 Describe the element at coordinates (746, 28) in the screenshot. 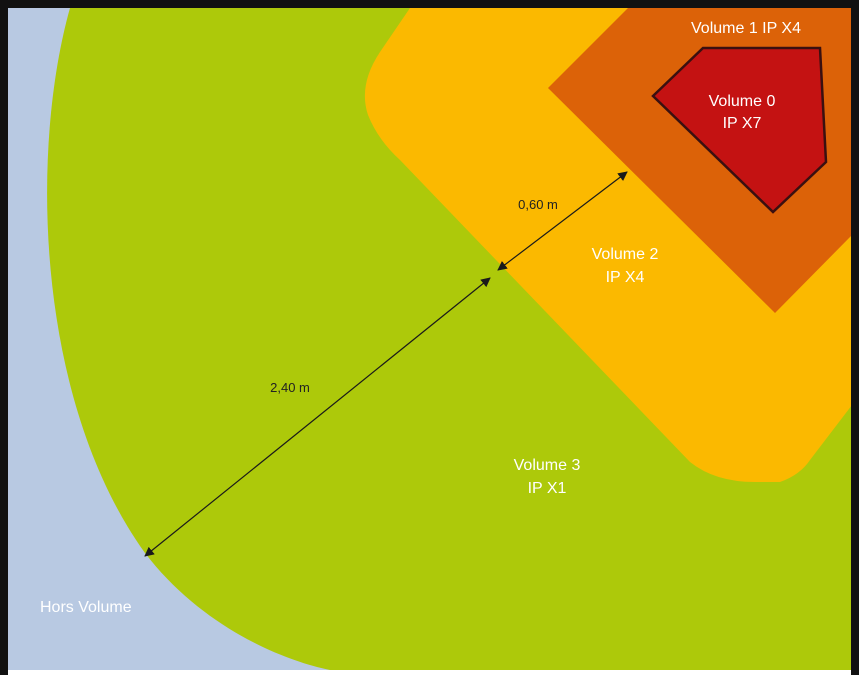

I see `volume-1-label: Volume 1 IP X4` at that location.